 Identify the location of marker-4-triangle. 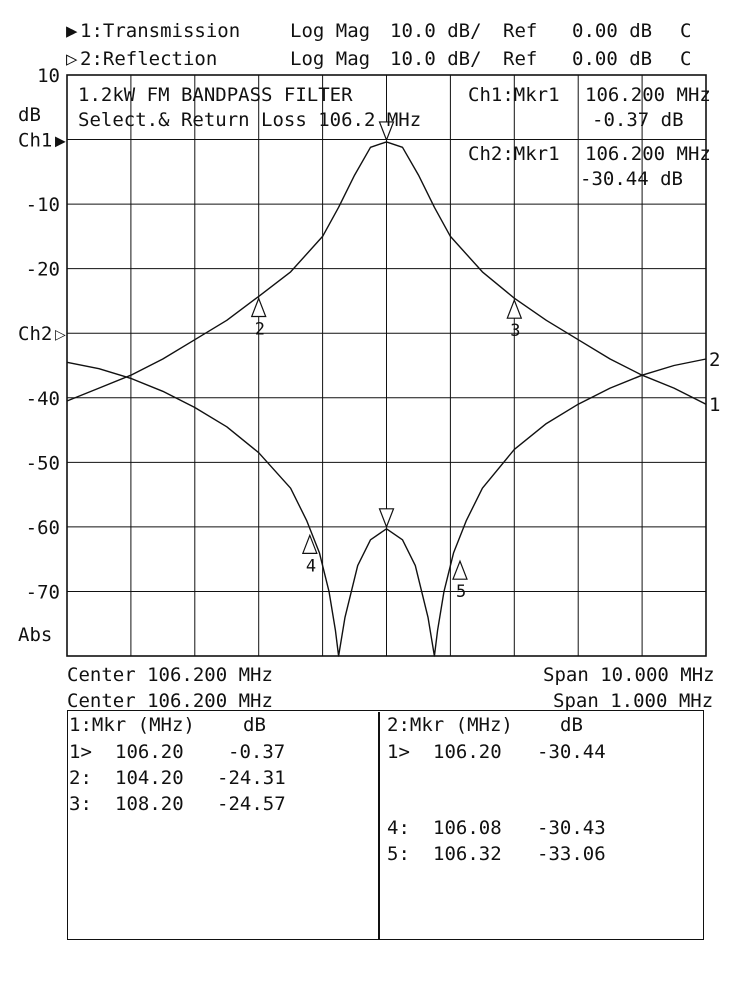
(309, 543).